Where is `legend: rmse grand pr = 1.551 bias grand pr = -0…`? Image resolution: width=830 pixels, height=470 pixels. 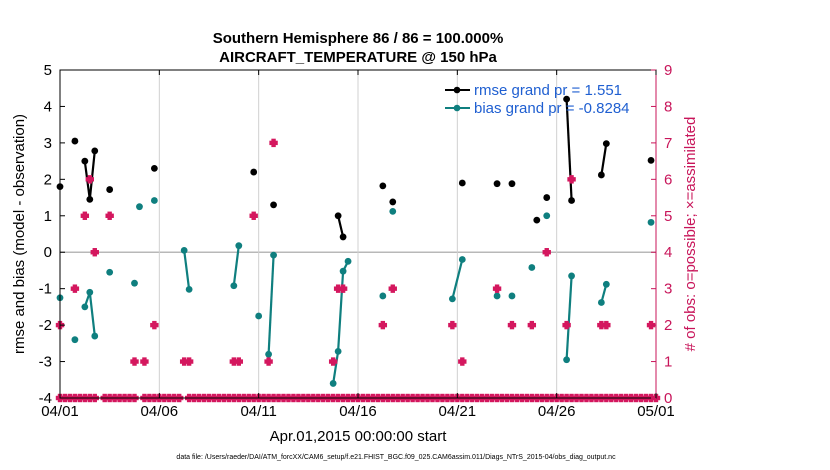
legend: rmse grand pr = 1.551 bias grand pr = -0… is located at coordinates (537, 99).